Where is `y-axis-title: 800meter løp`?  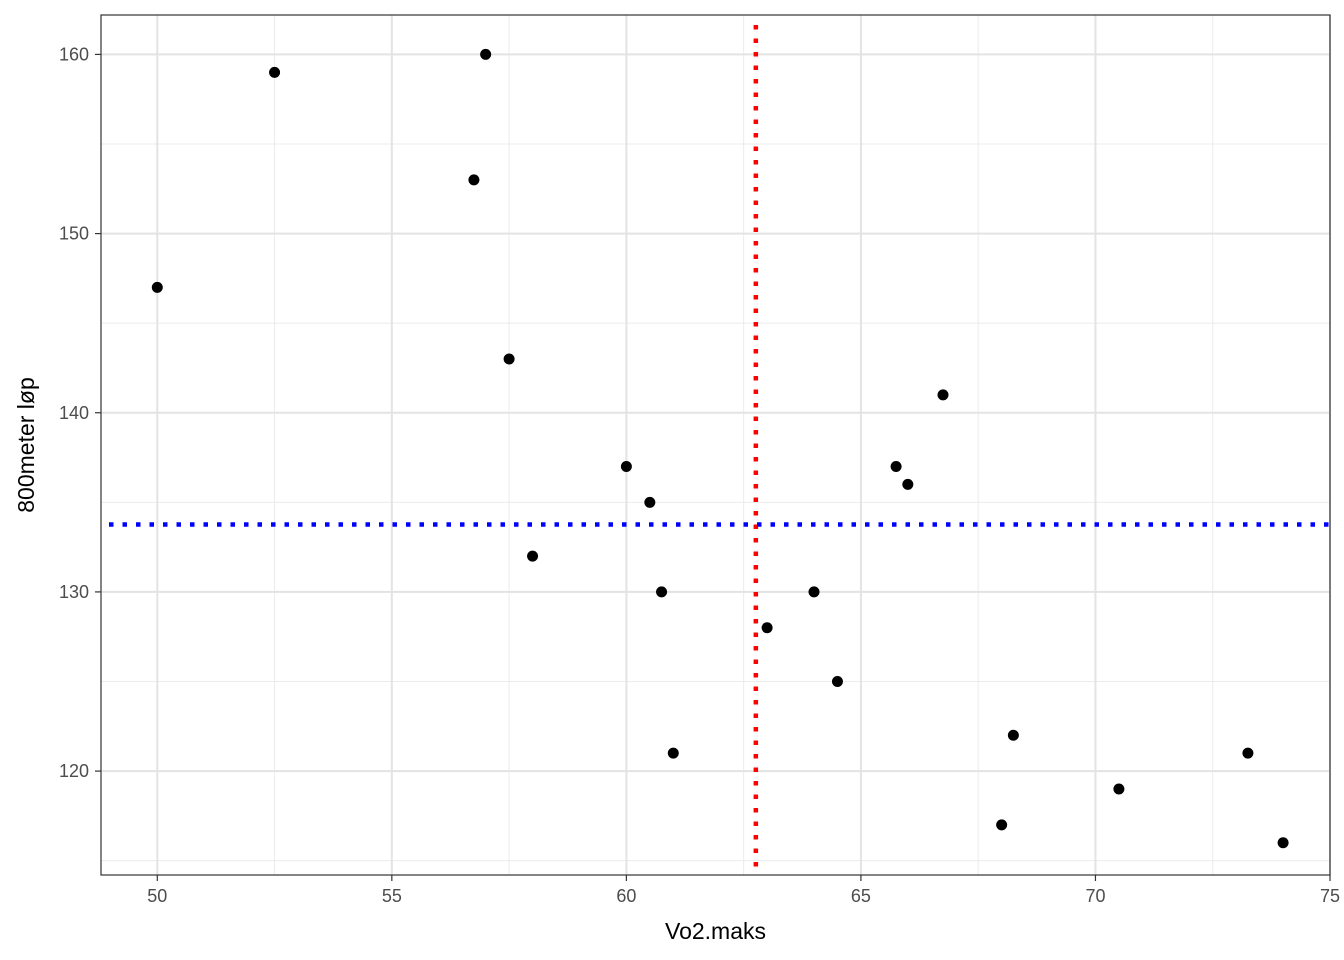
y-axis-title: 800meter løp is located at coordinates (26, 445).